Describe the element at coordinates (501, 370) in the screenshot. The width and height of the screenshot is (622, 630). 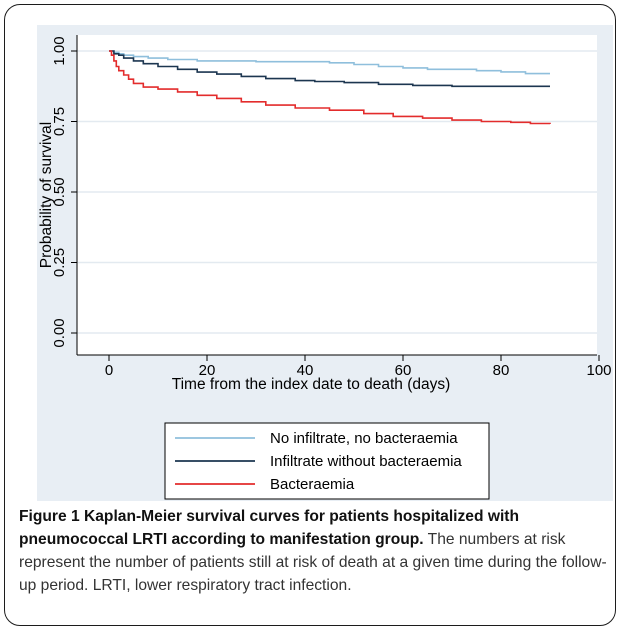
I see `x-tick-label: 80` at that location.